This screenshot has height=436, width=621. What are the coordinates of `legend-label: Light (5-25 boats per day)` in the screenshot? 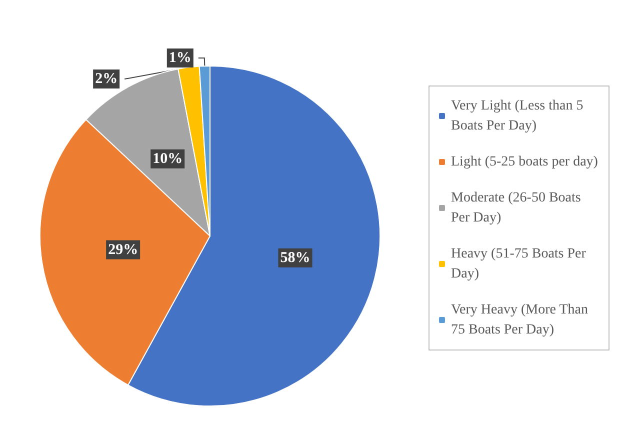 It's located at (524, 162).